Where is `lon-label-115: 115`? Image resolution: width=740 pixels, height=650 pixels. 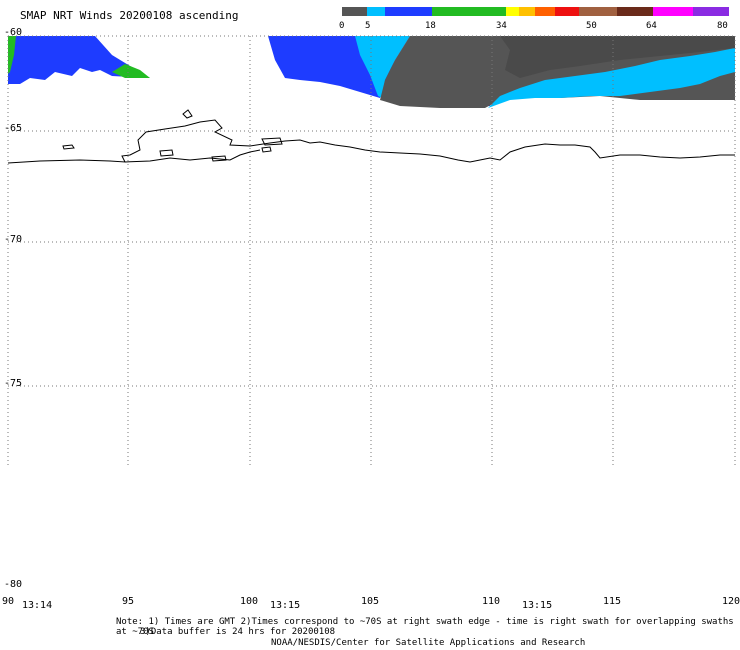 lon-label-115: 115 is located at coordinates (612, 601).